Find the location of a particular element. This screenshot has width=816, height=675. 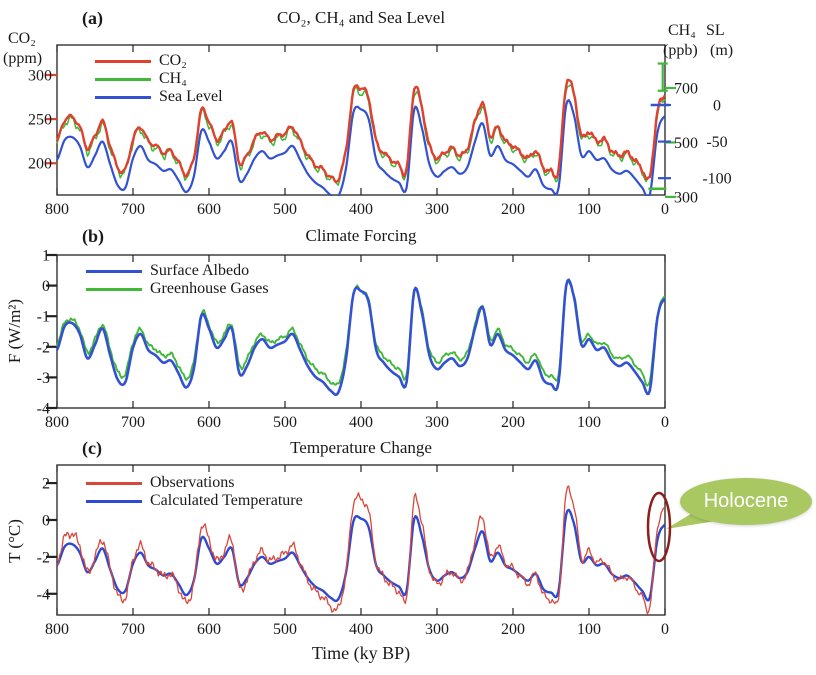

legend-panel-a: CO₂ CH₄ Sea Level is located at coordinates (159, 79).